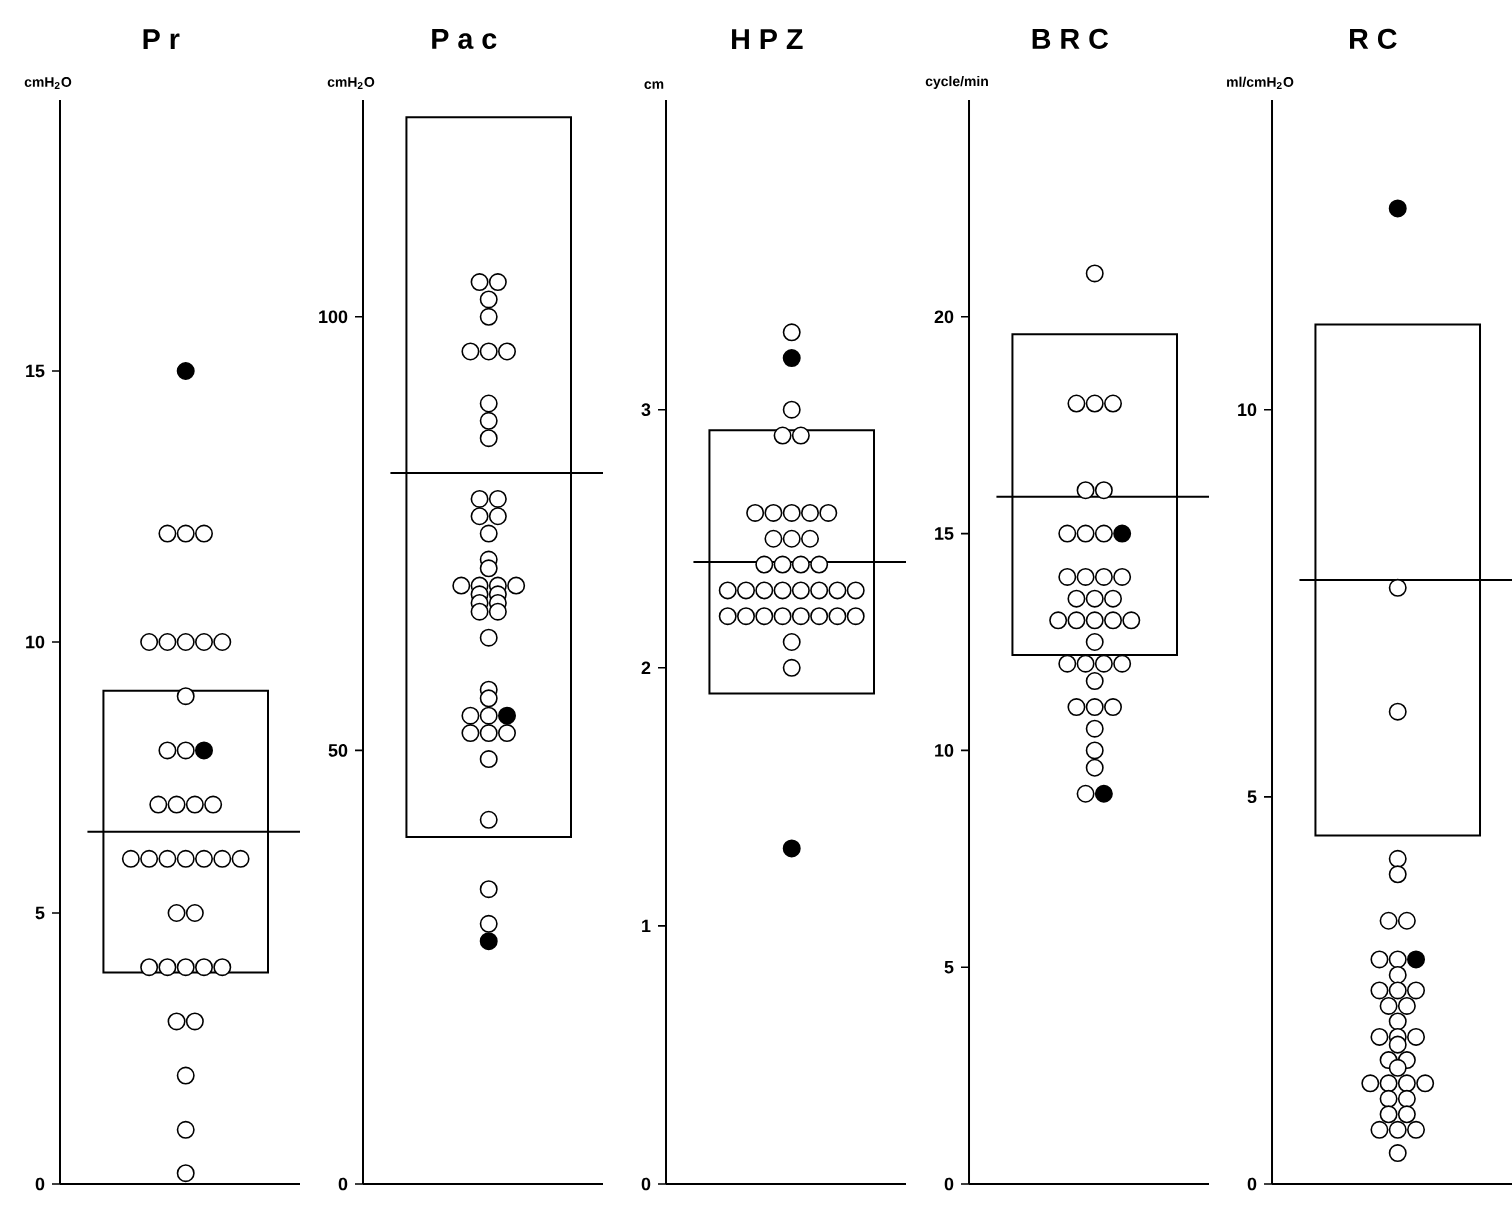  I want to click on y-tick-label: 1, so click(646, 926).